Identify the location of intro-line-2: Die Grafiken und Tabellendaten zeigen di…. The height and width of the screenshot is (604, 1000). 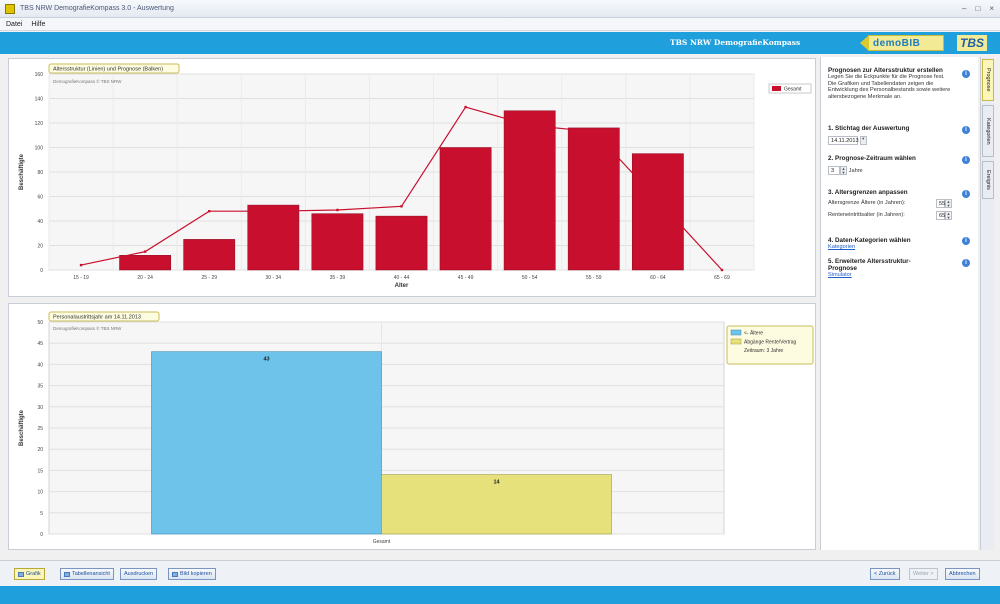
(881, 83).